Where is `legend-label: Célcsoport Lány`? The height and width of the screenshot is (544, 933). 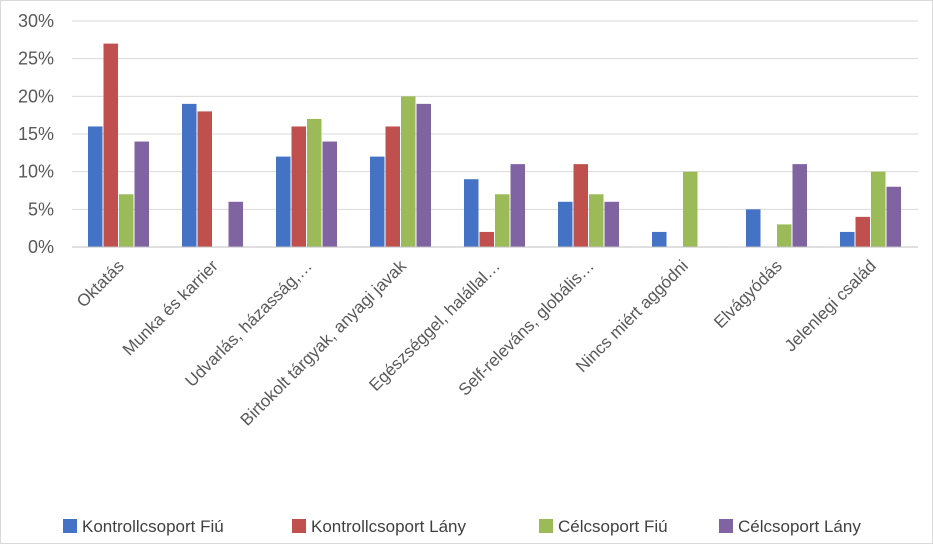
legend-label: Célcsoport Lány is located at coordinates (799, 526).